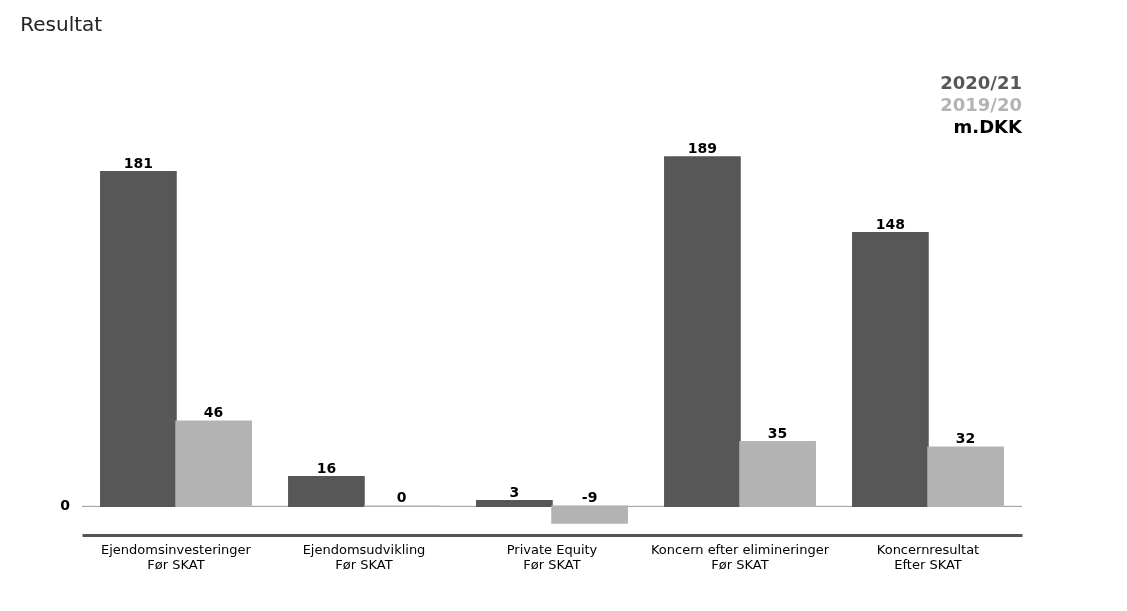 The image size is (1127, 611). Describe the element at coordinates (988, 126) in the screenshot. I see `text: m.DKK` at that location.